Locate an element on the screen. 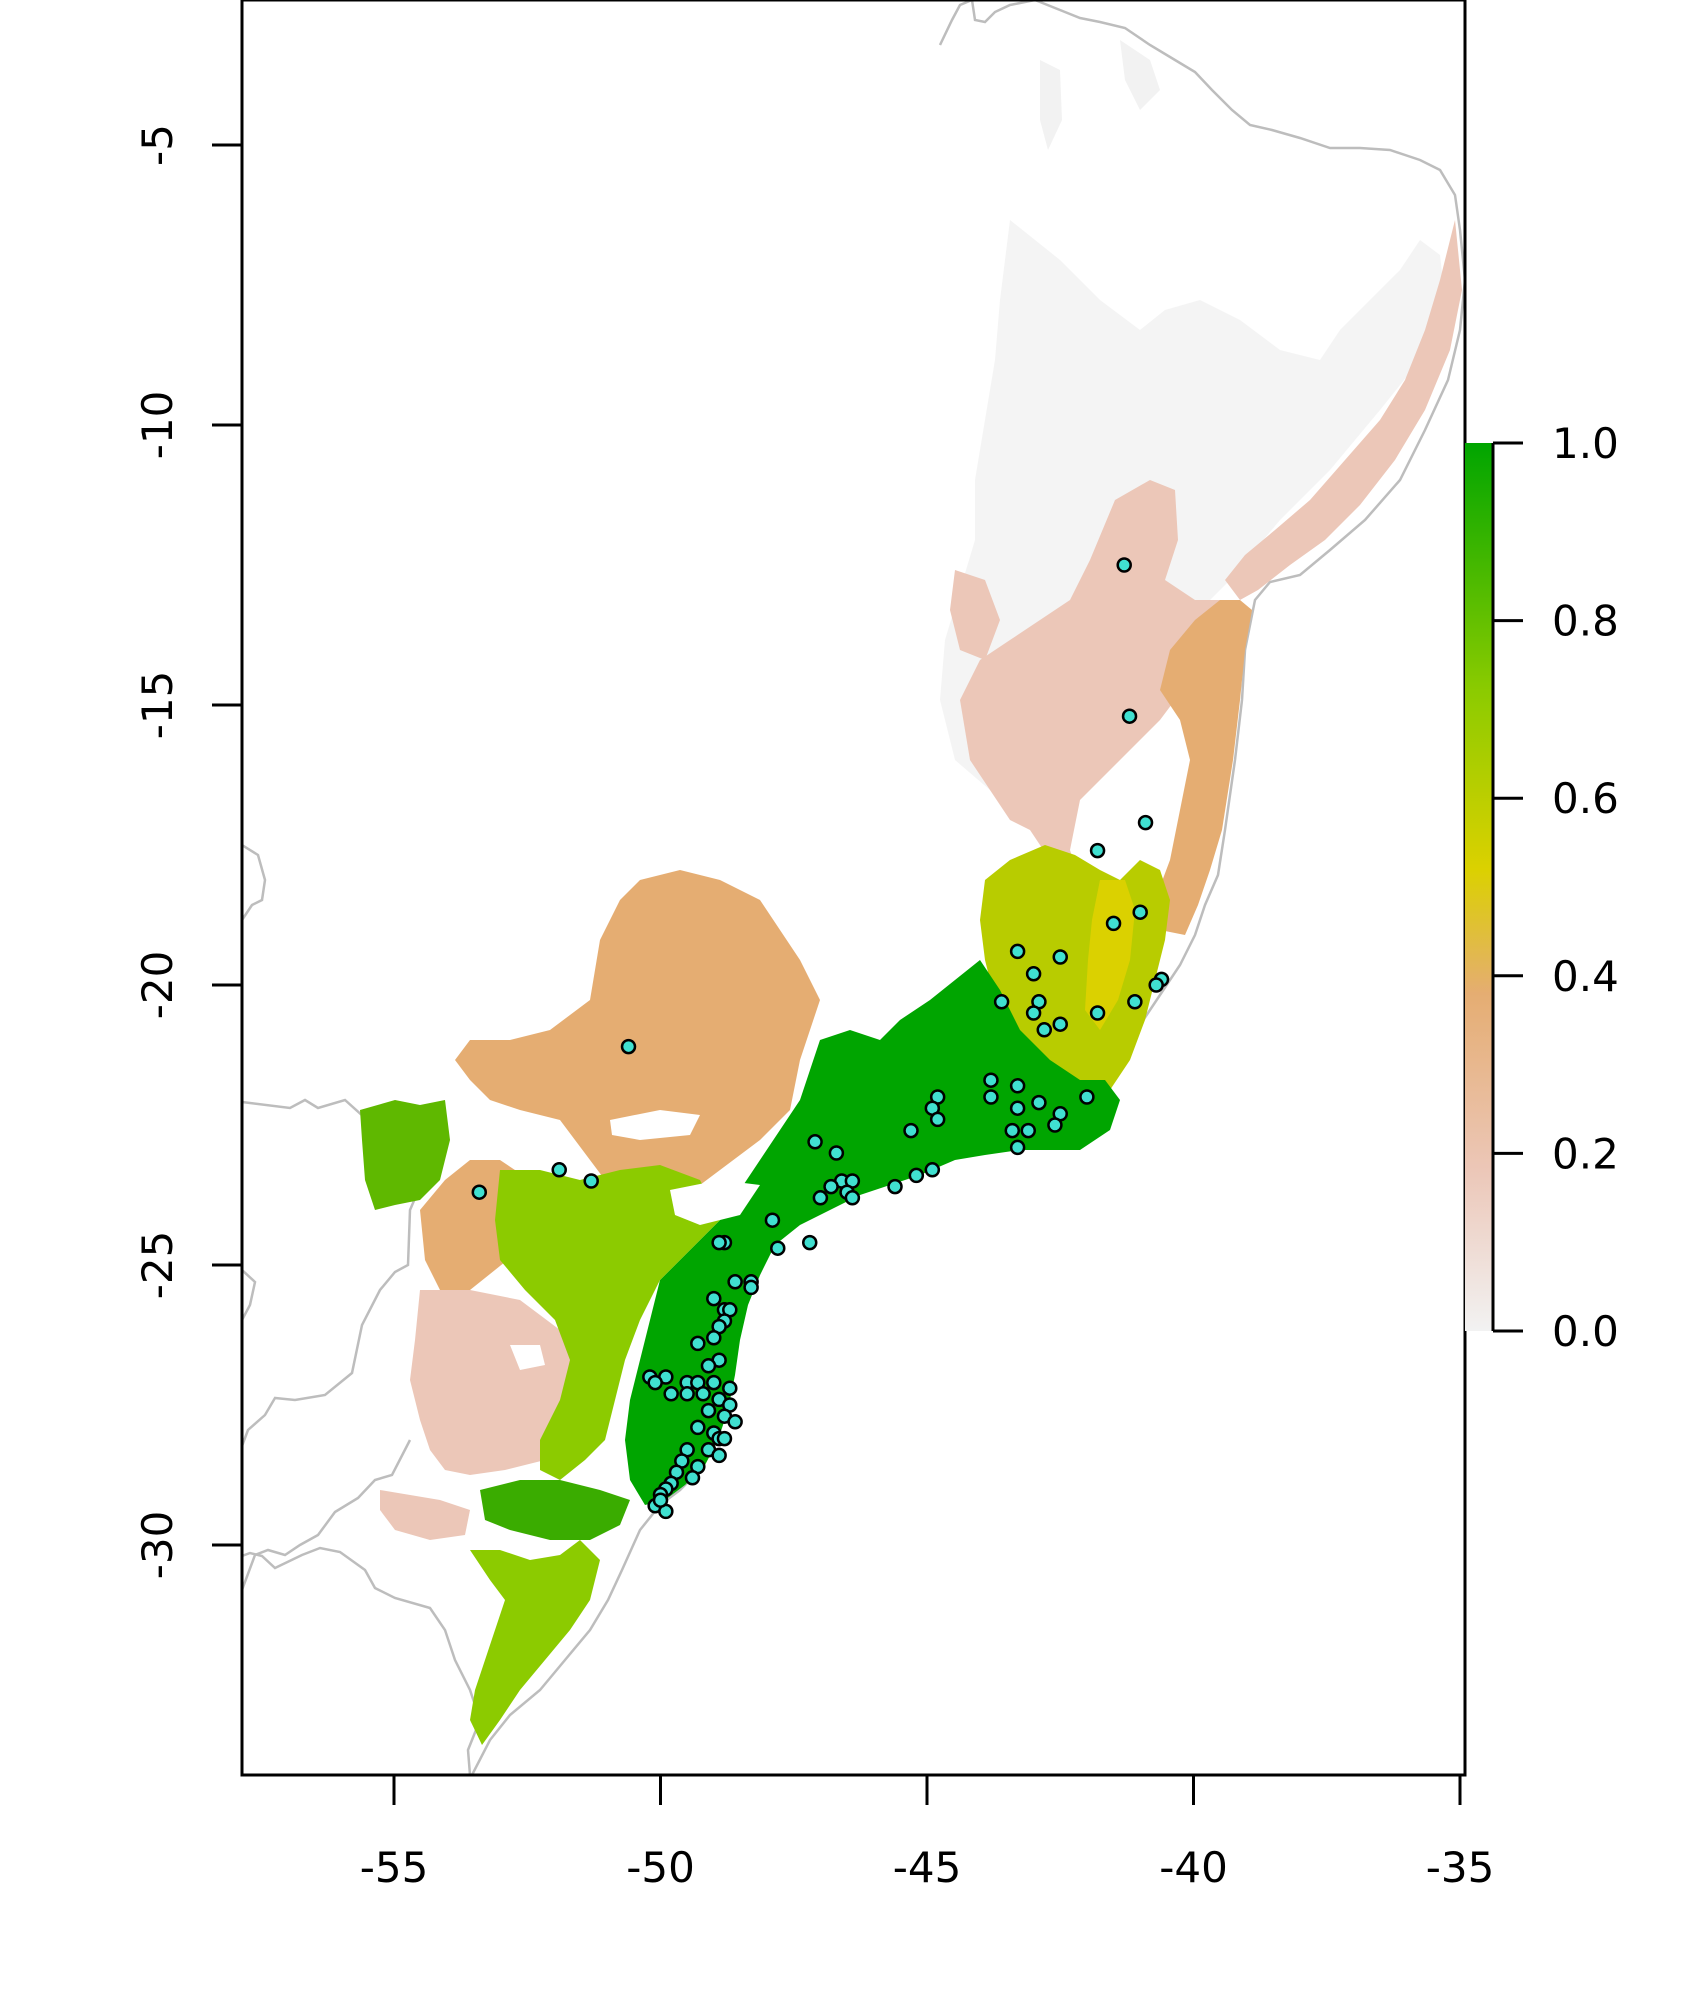  colorbar-tick-label: 0.8 is located at coordinates (1585, 621).